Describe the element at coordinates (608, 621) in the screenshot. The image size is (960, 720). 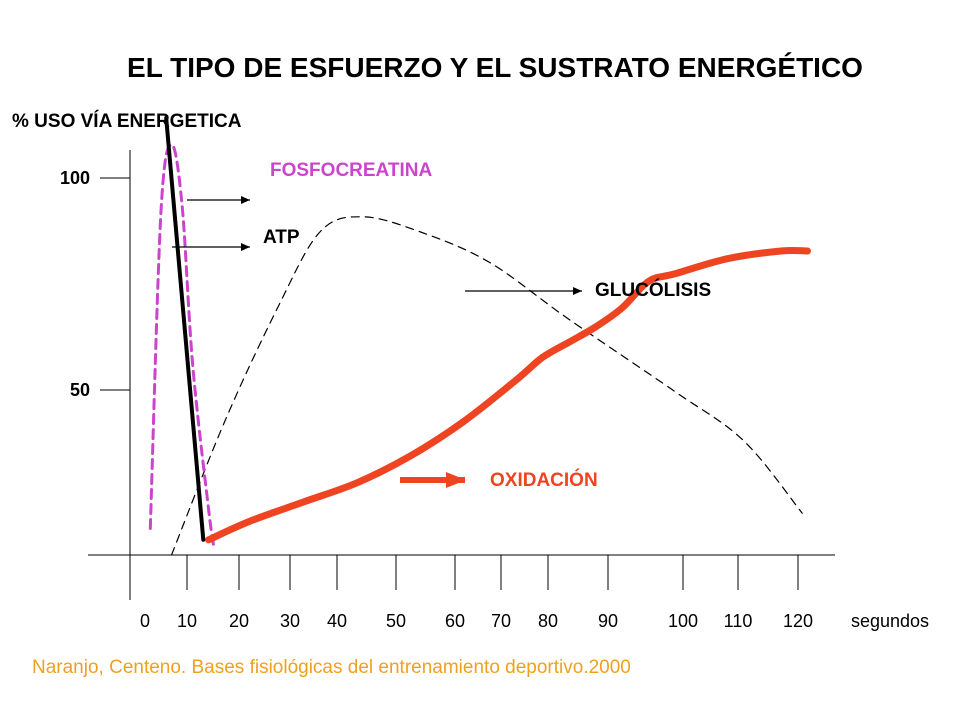
I see `x-tick-label: 90` at that location.